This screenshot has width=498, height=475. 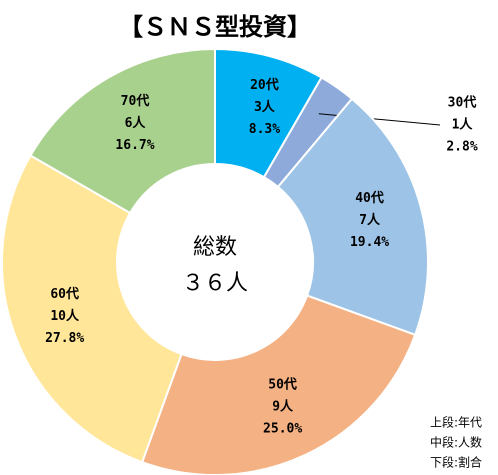 I want to click on center-total: ３６人, so click(x=215, y=283).